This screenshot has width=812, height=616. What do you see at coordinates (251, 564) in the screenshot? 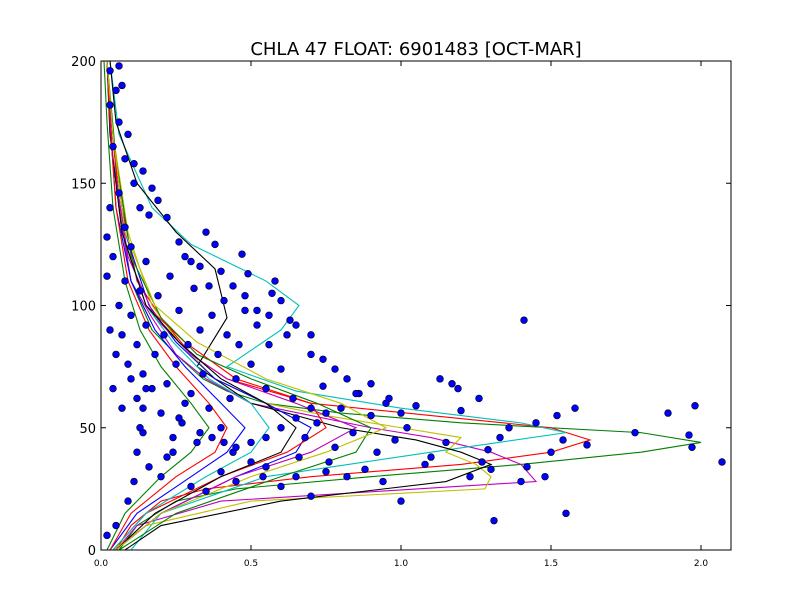
I see `x-tick-label: 0.5` at bounding box center [251, 564].